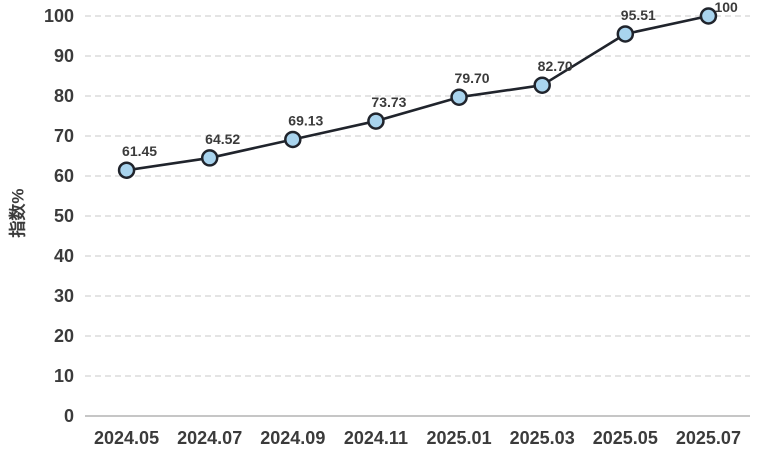 This screenshot has height=456, width=758. What do you see at coordinates (305, 120) in the screenshot?
I see `data-label: 69.13` at bounding box center [305, 120].